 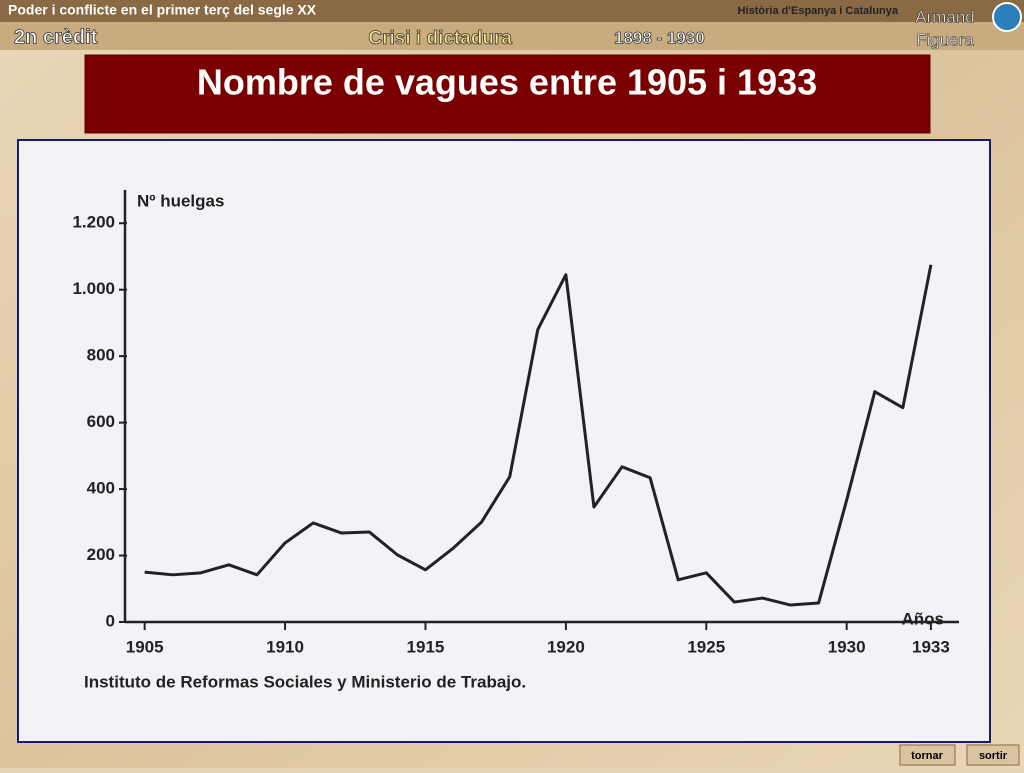 I want to click on credit: 2n crèdit, so click(x=56, y=37).